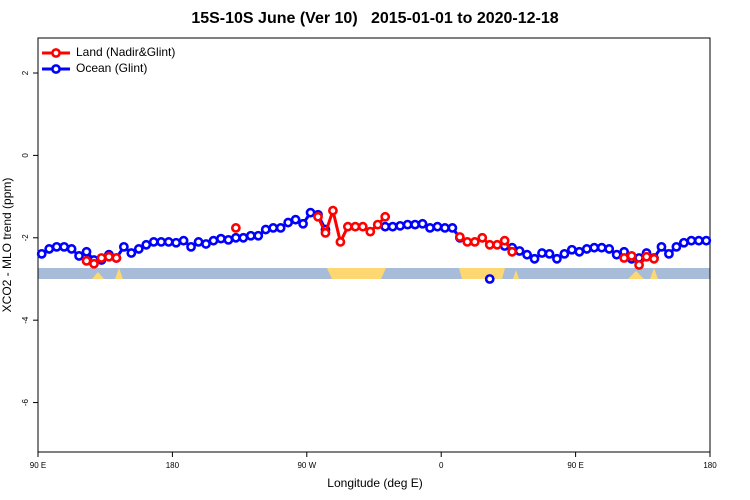 This screenshot has height=500, width=750. What do you see at coordinates (25, 238) in the screenshot?
I see `y-tick-label: -2` at bounding box center [25, 238].